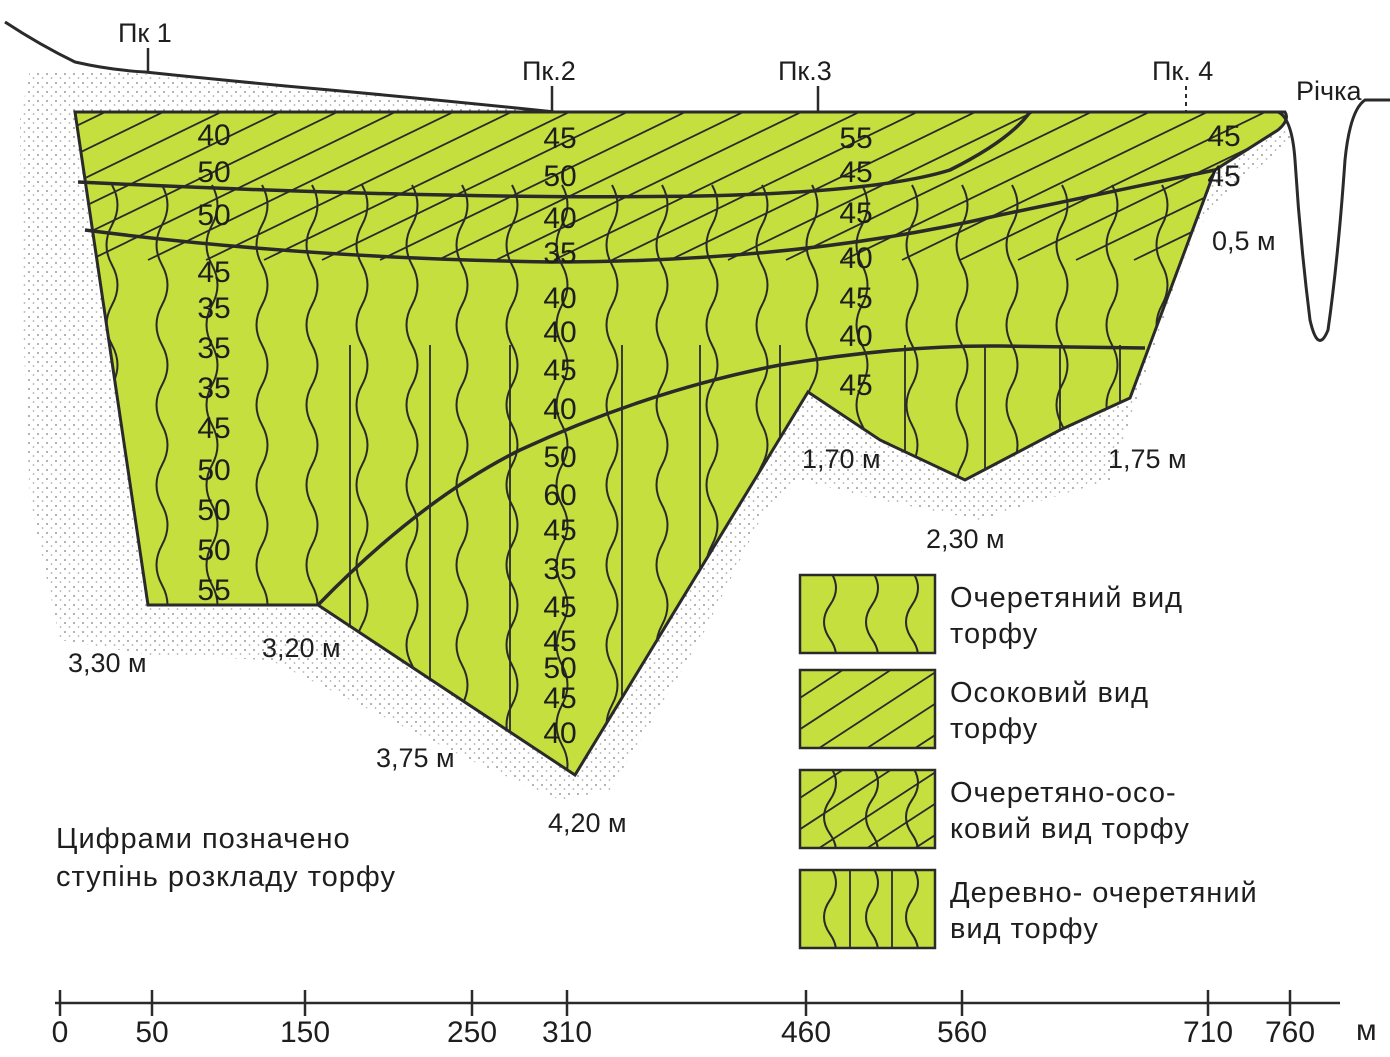 The width and height of the screenshot is (1390, 1057). Describe the element at coordinates (806, 1032) in the screenshot. I see `axis-tick-label: 460` at that location.